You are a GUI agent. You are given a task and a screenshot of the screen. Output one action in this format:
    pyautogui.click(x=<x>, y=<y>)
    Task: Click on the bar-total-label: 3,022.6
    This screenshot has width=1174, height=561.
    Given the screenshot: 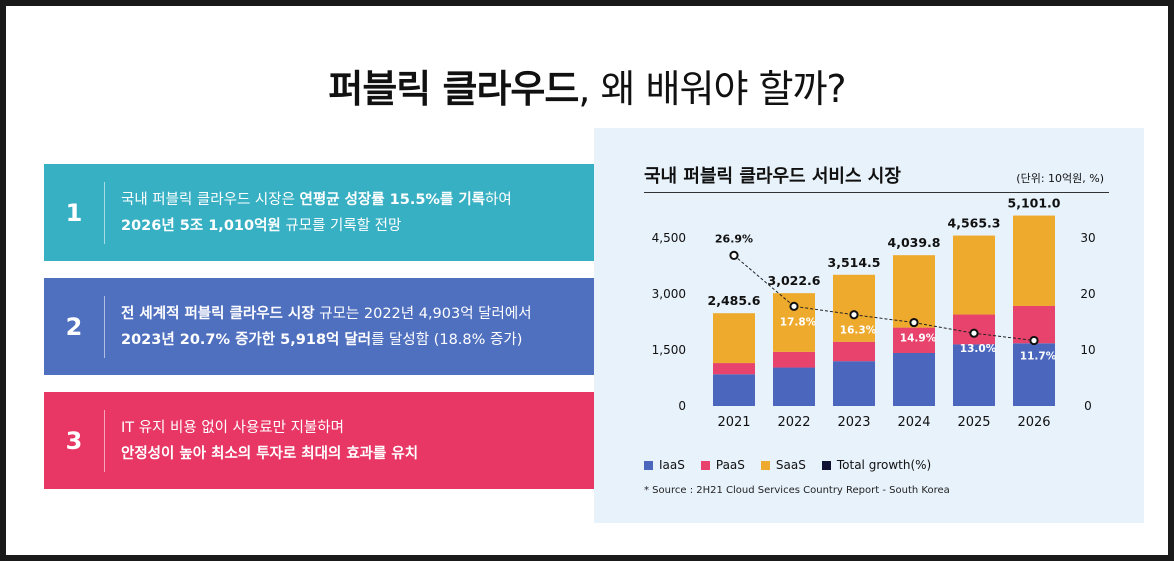 What is the action you would take?
    pyautogui.click(x=794, y=280)
    